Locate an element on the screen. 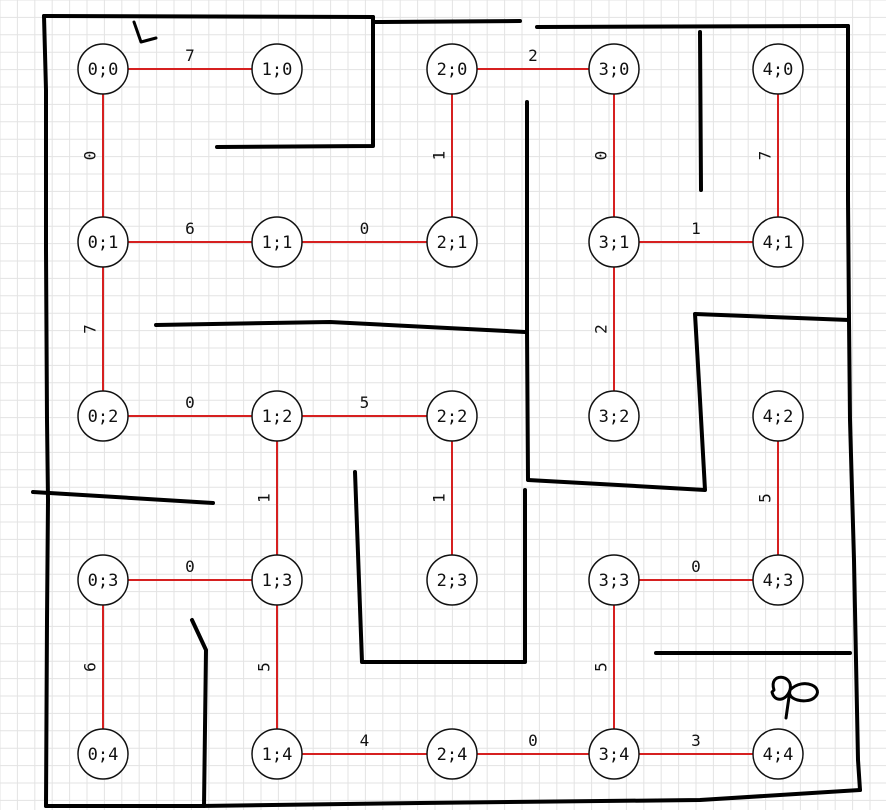  graph-node: 3;0 is located at coordinates (614, 69).